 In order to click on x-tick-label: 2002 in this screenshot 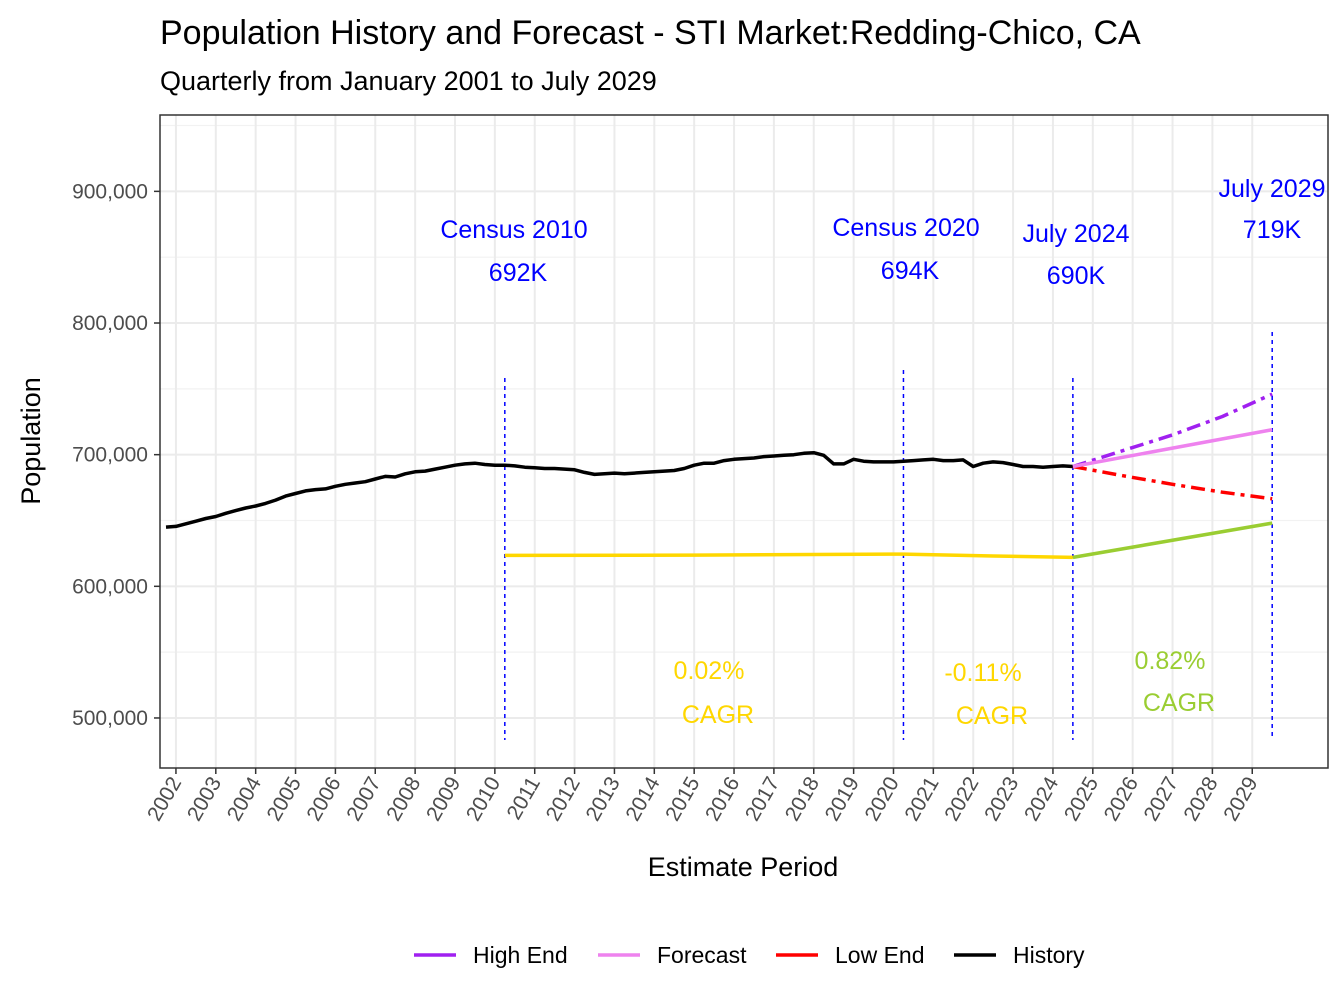, I will do `click(164, 799)`.